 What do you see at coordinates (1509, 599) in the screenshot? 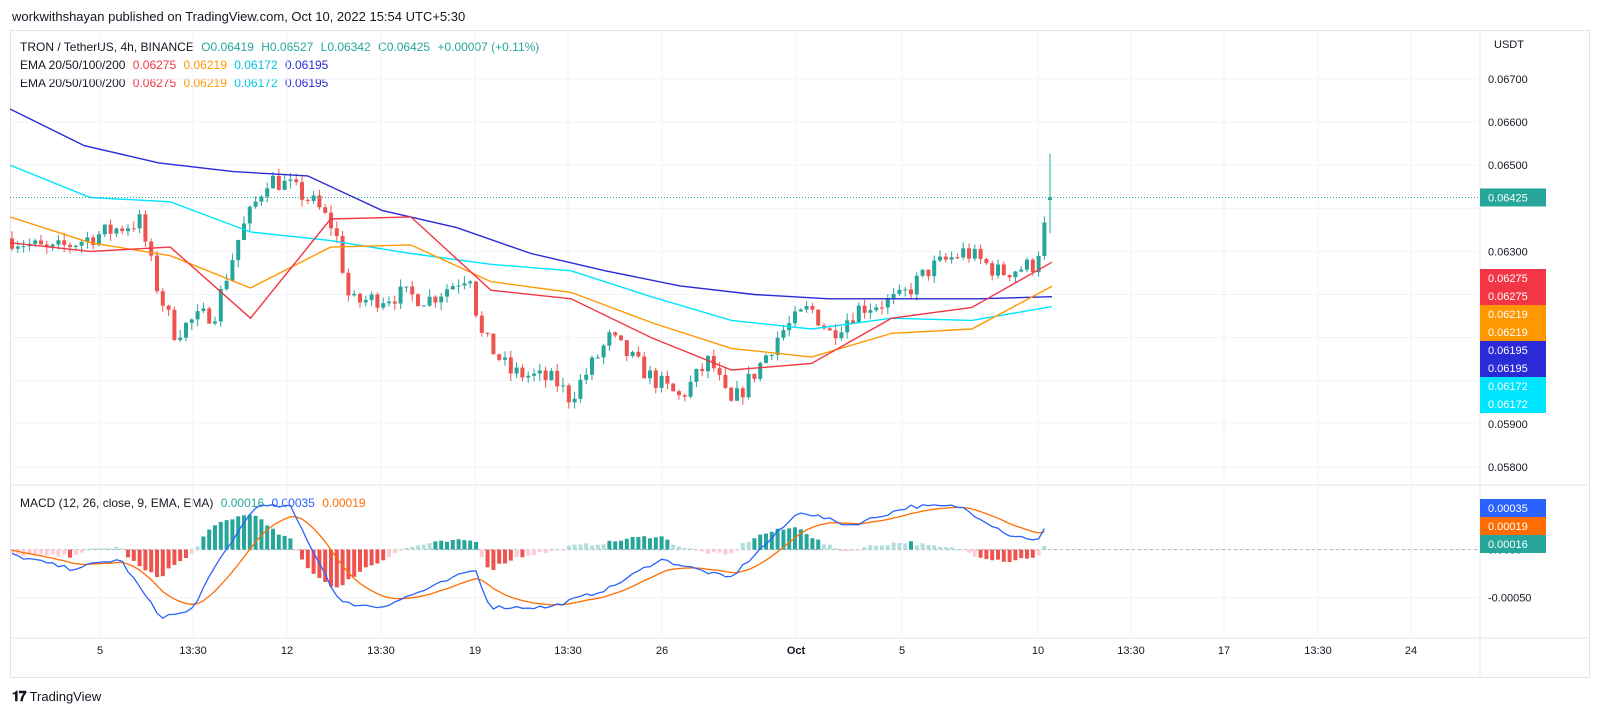
I see `macd-tick-label: -0.00050` at bounding box center [1509, 599].